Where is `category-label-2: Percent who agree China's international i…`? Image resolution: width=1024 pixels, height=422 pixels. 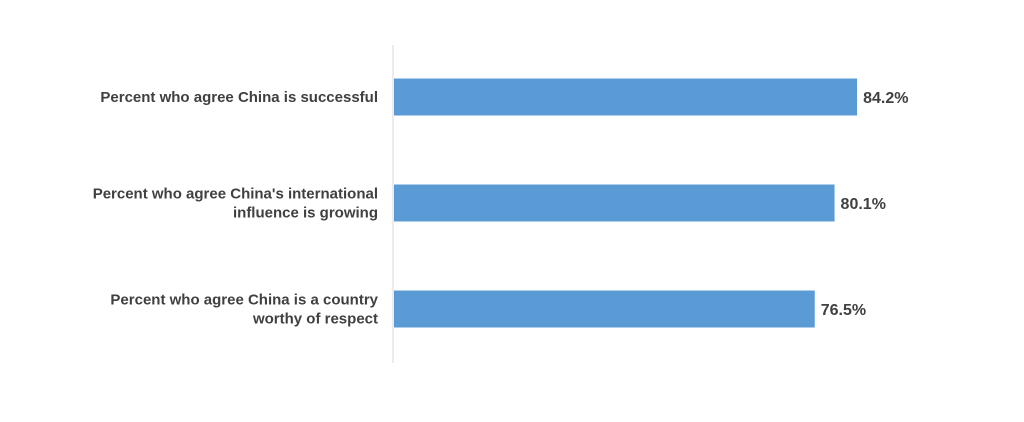 category-label-2: Percent who agree China's international i… is located at coordinates (235, 204).